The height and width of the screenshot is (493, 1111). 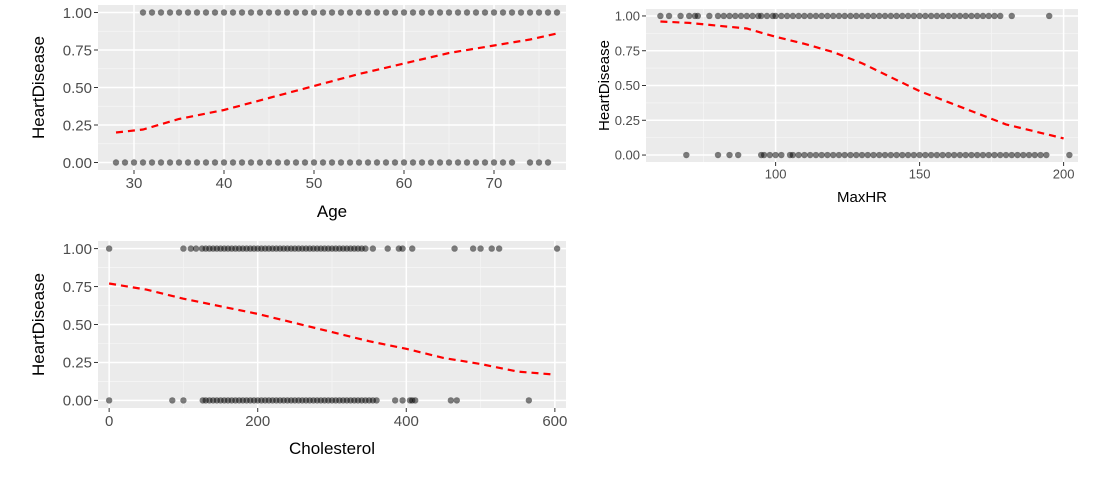 I want to click on x-tick-label: 40, so click(x=224, y=183).